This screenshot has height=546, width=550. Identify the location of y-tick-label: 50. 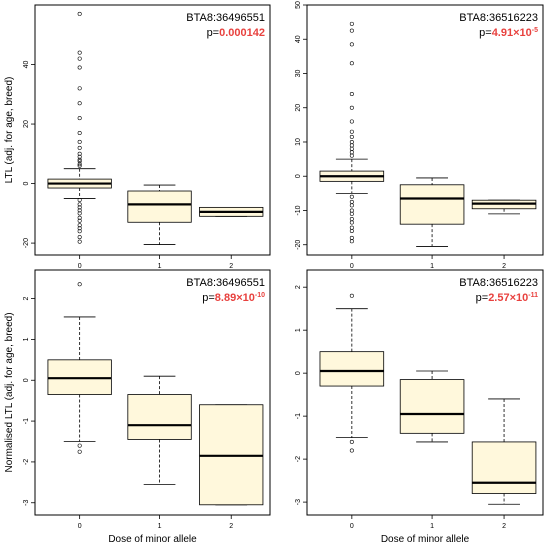
(298, 5).